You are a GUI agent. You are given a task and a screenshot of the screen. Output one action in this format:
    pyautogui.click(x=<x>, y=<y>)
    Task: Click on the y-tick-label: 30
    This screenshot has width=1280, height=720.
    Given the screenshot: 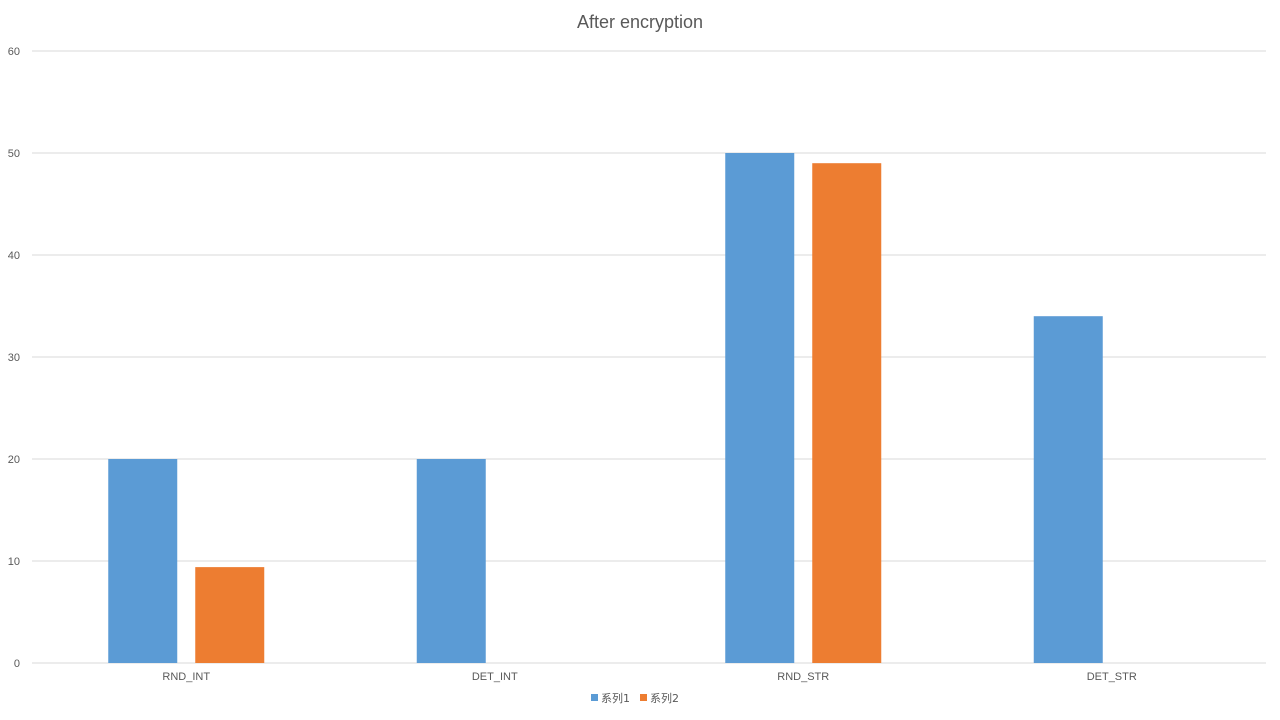 What is the action you would take?
    pyautogui.click(x=14, y=358)
    